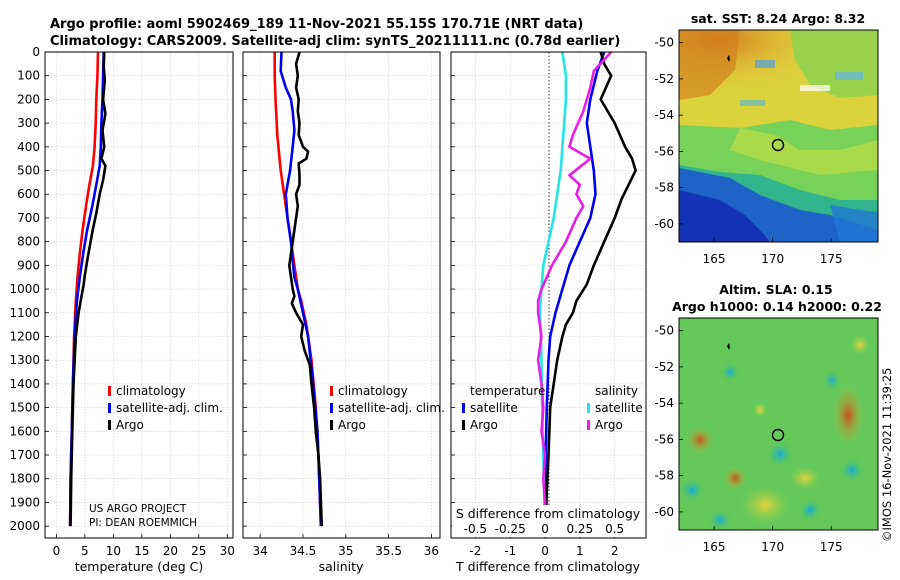 This screenshot has width=900, height=580. I want to click on depth-tick-label: 1000, so click(24, 289).